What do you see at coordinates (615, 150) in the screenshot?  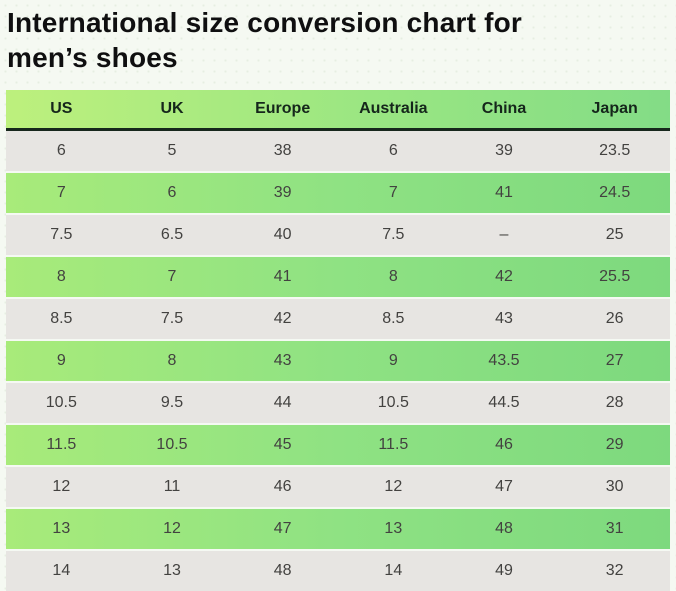 I see `table-cell: 23.5` at bounding box center [615, 150].